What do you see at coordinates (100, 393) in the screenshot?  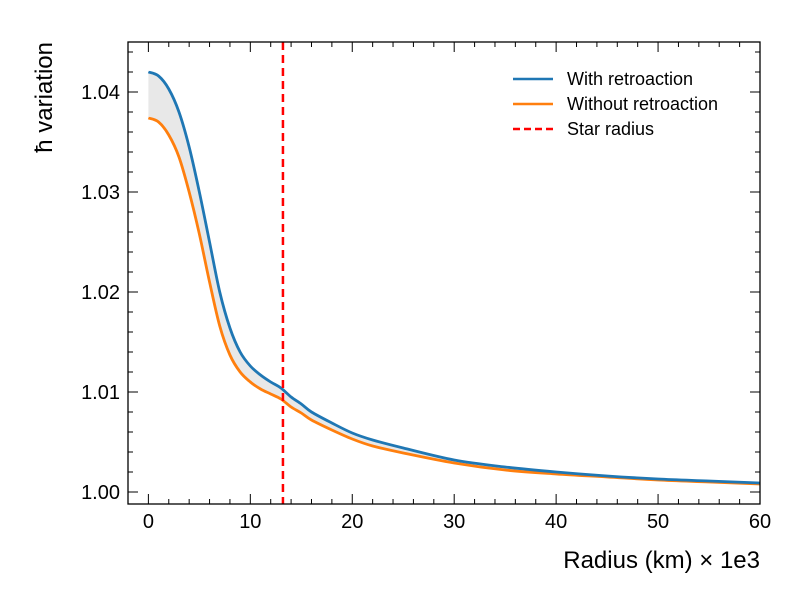 I see `y-tick-label: 1.01` at bounding box center [100, 393].